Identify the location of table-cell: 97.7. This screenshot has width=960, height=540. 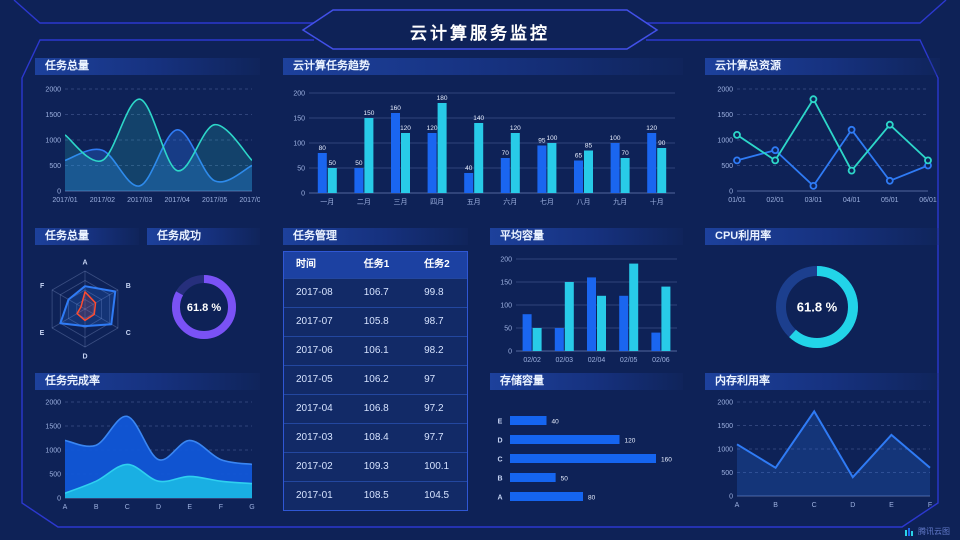
(434, 437).